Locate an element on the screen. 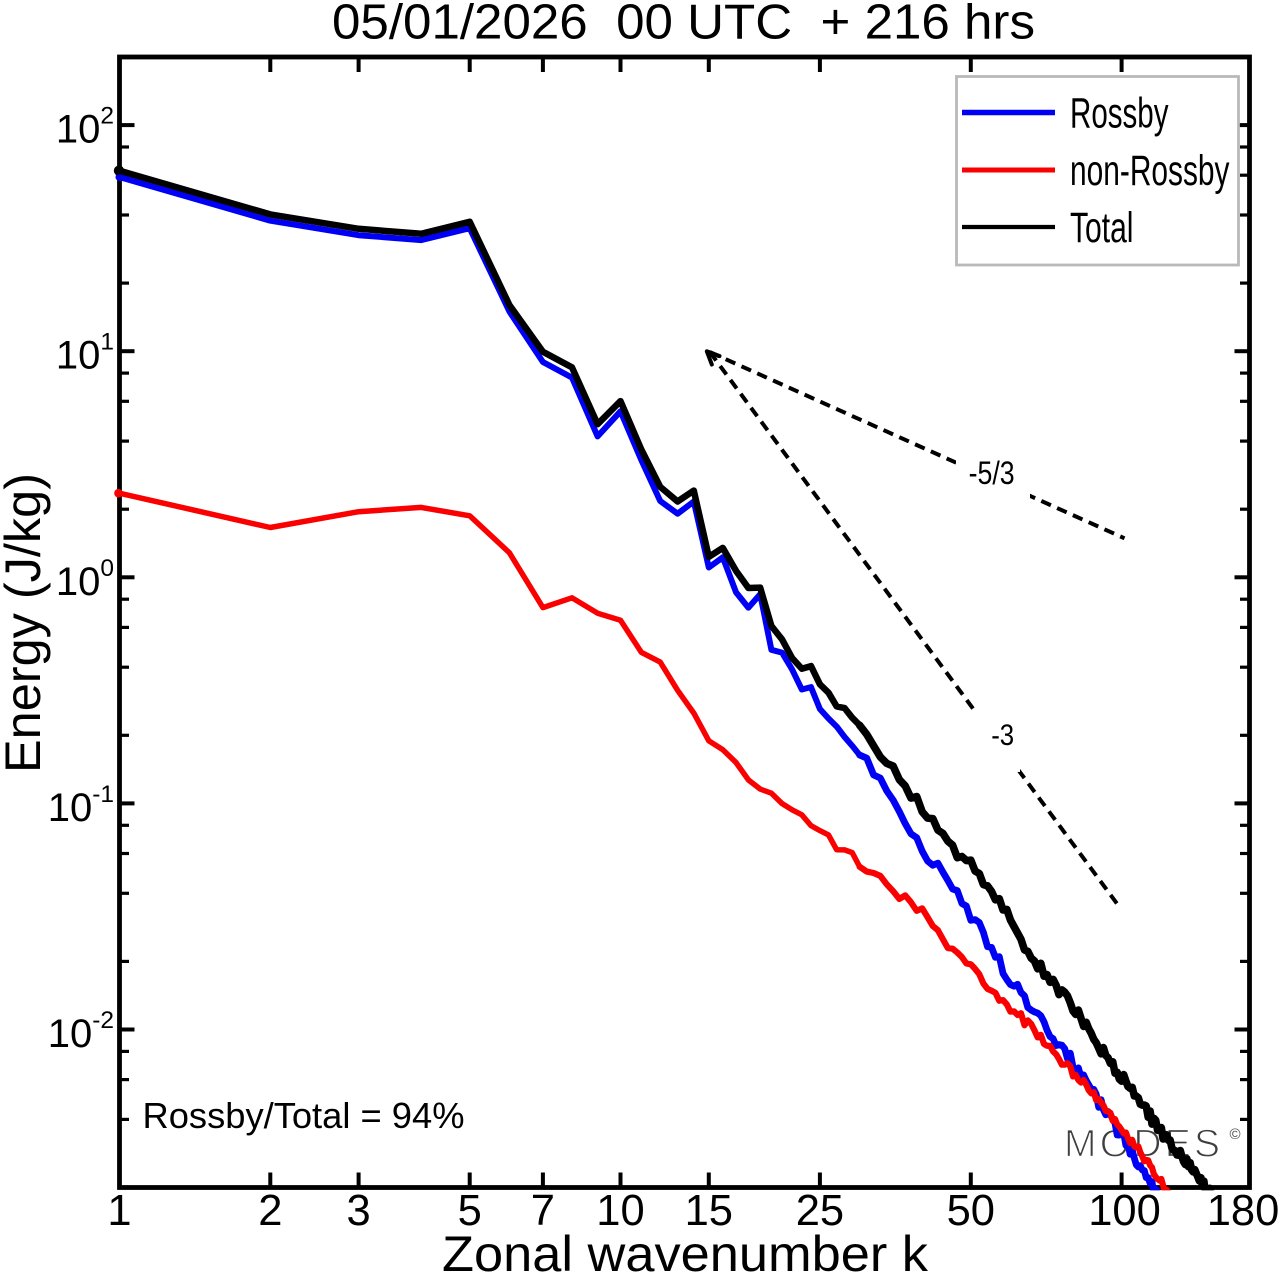 This screenshot has height=1286, width=1280. svg-text: 3 is located at coordinates (358, 1211).